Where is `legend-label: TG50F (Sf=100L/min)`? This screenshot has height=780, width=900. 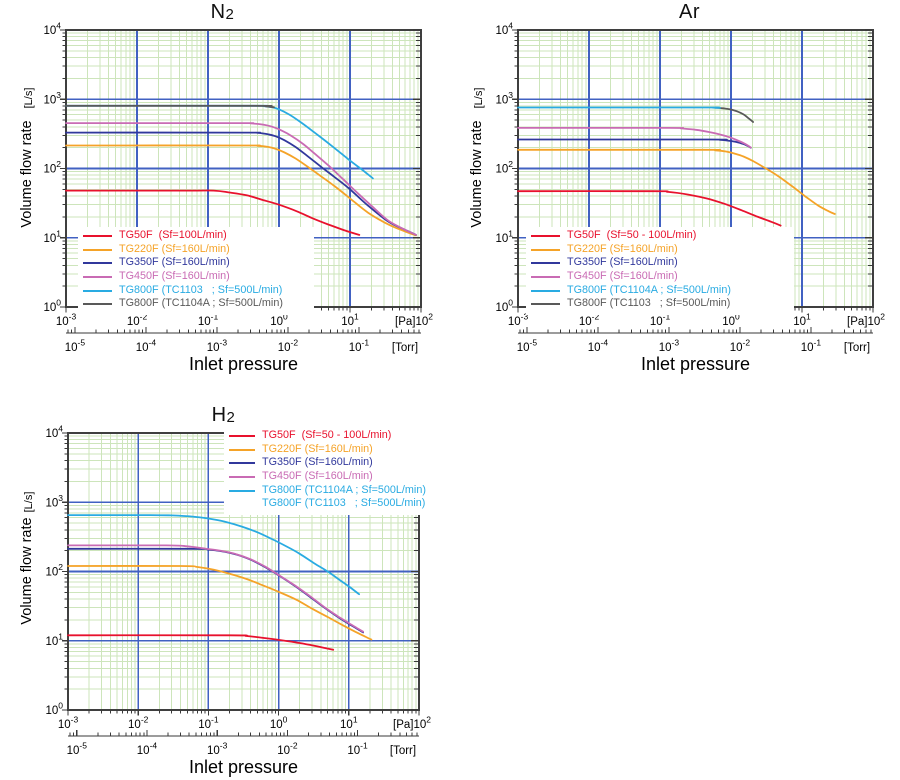
legend-label: TG50F (Sf=100L/min) is located at coordinates (173, 235).